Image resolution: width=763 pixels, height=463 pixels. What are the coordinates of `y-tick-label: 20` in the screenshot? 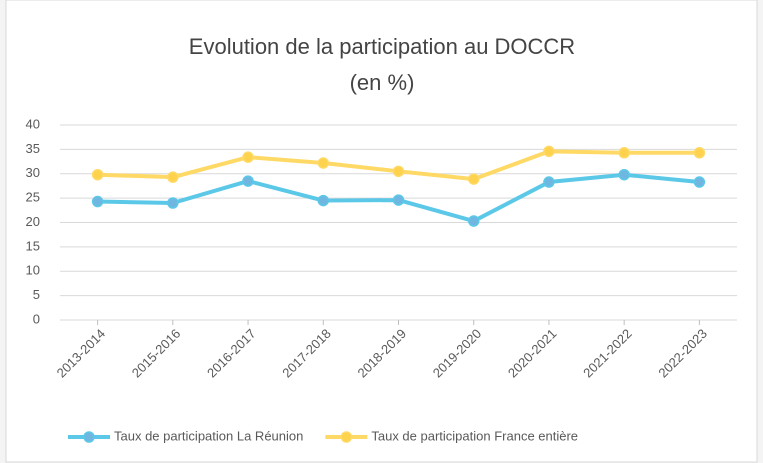 It's located at (33, 221).